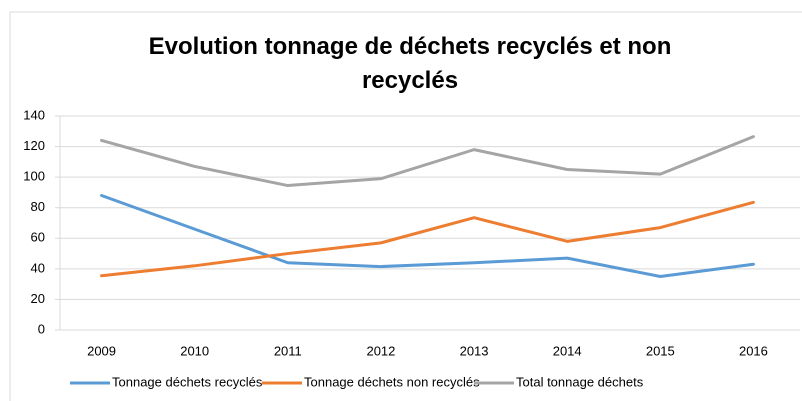  Describe the element at coordinates (41, 328) in the screenshot. I see `y-tick-label: 0` at that location.